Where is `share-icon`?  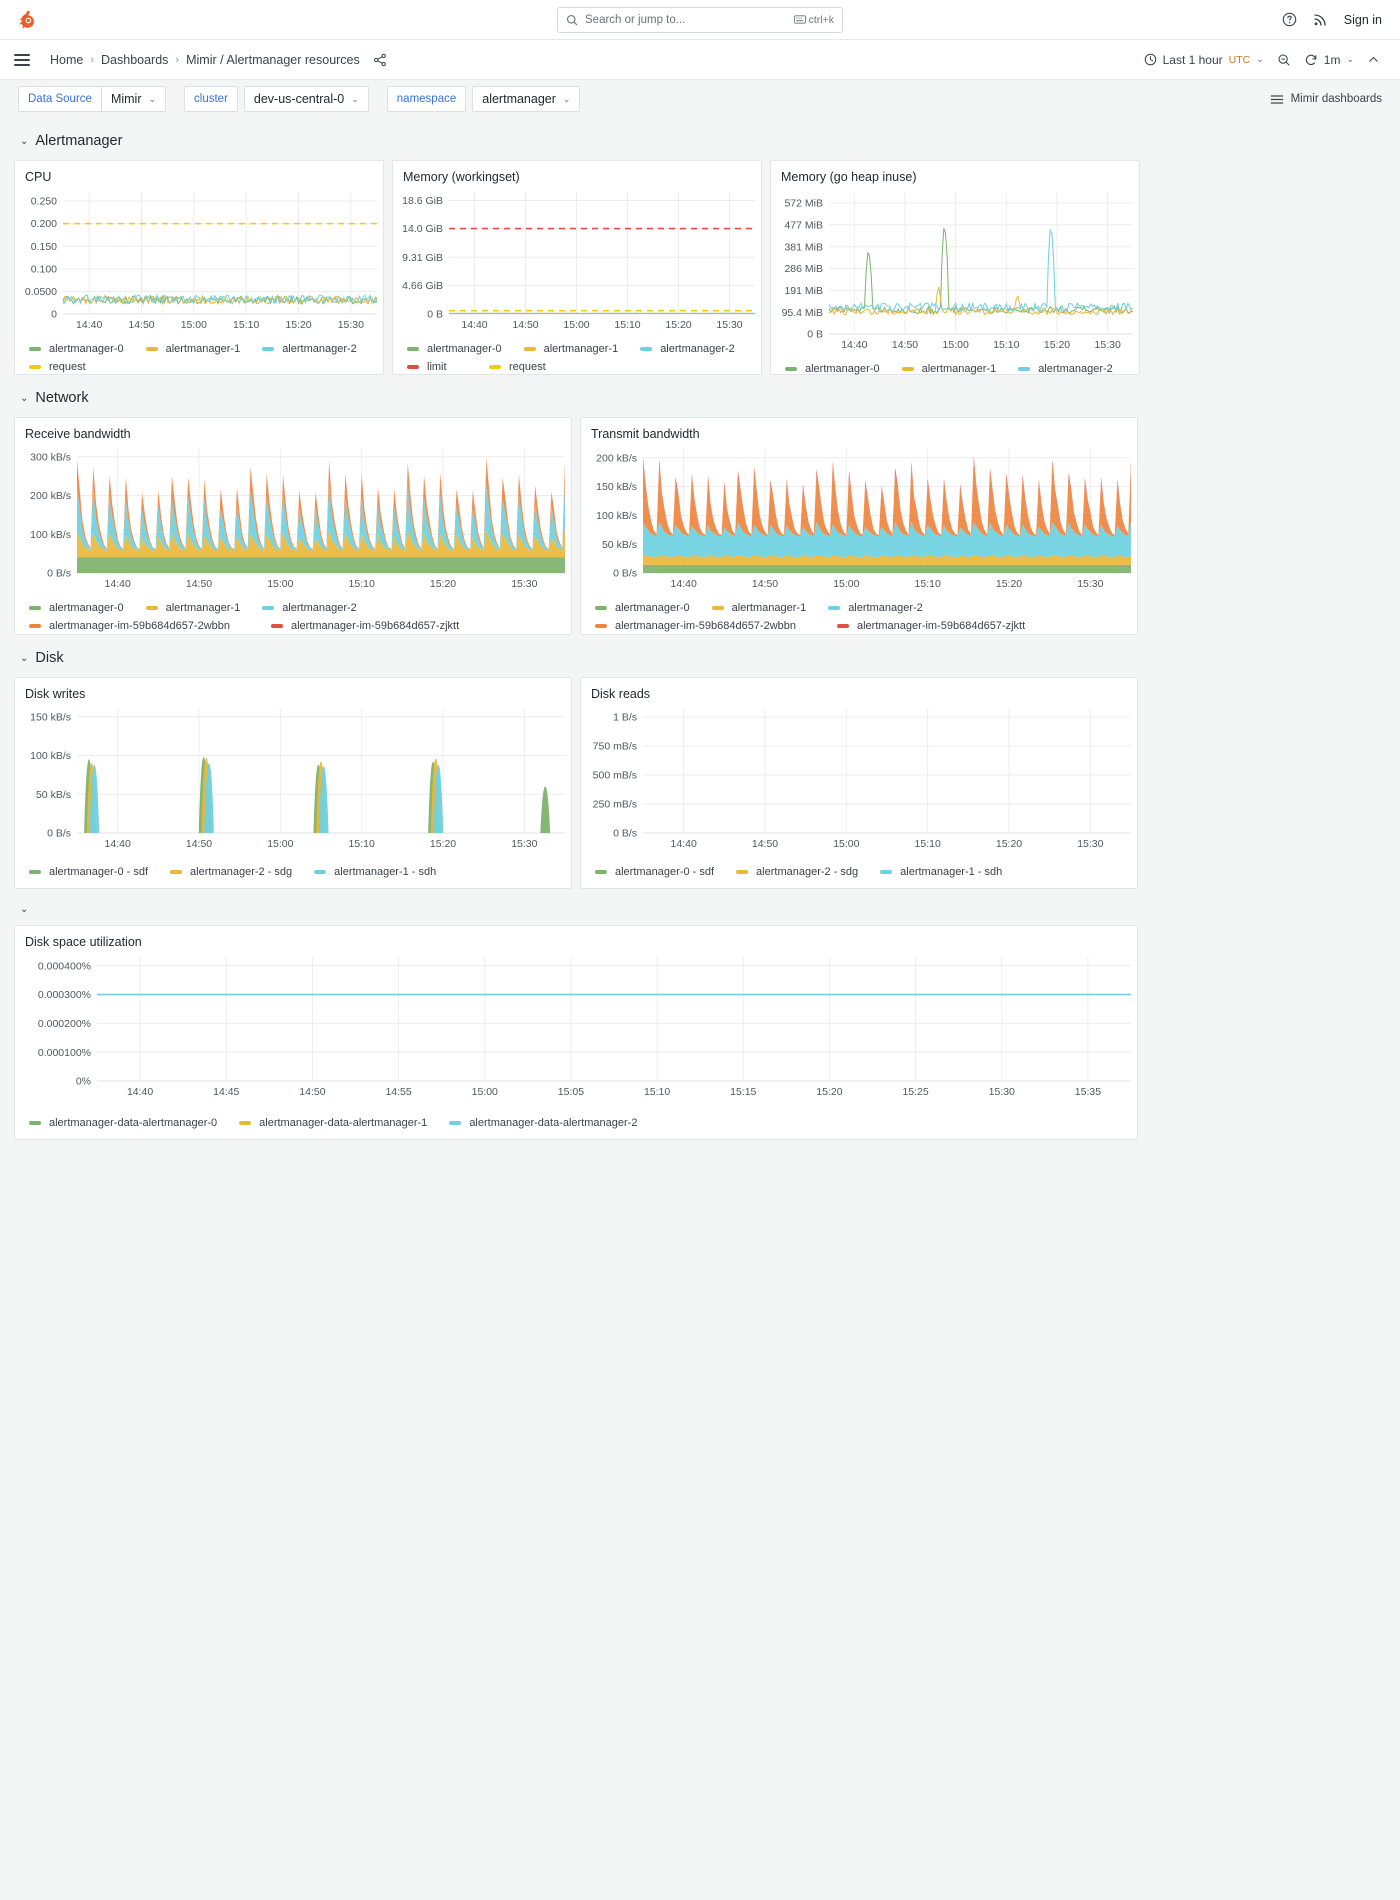
share-icon is located at coordinates (380, 60).